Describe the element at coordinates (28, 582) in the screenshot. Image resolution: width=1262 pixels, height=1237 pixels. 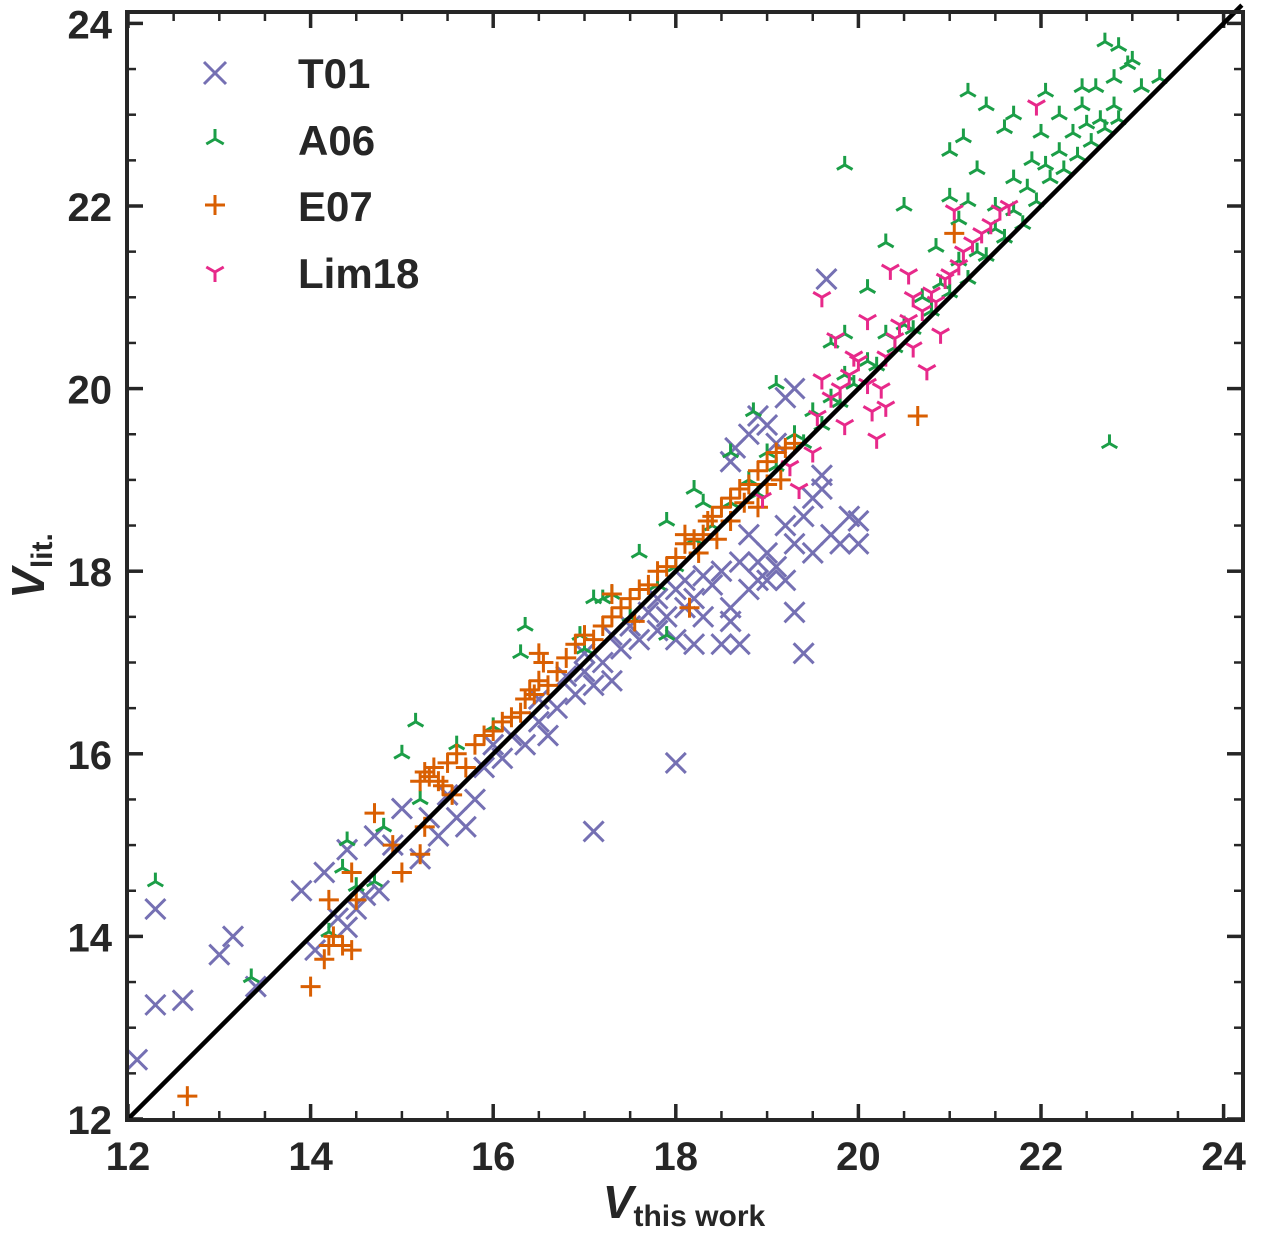
I see `y-axis-label-main: V` at that location.